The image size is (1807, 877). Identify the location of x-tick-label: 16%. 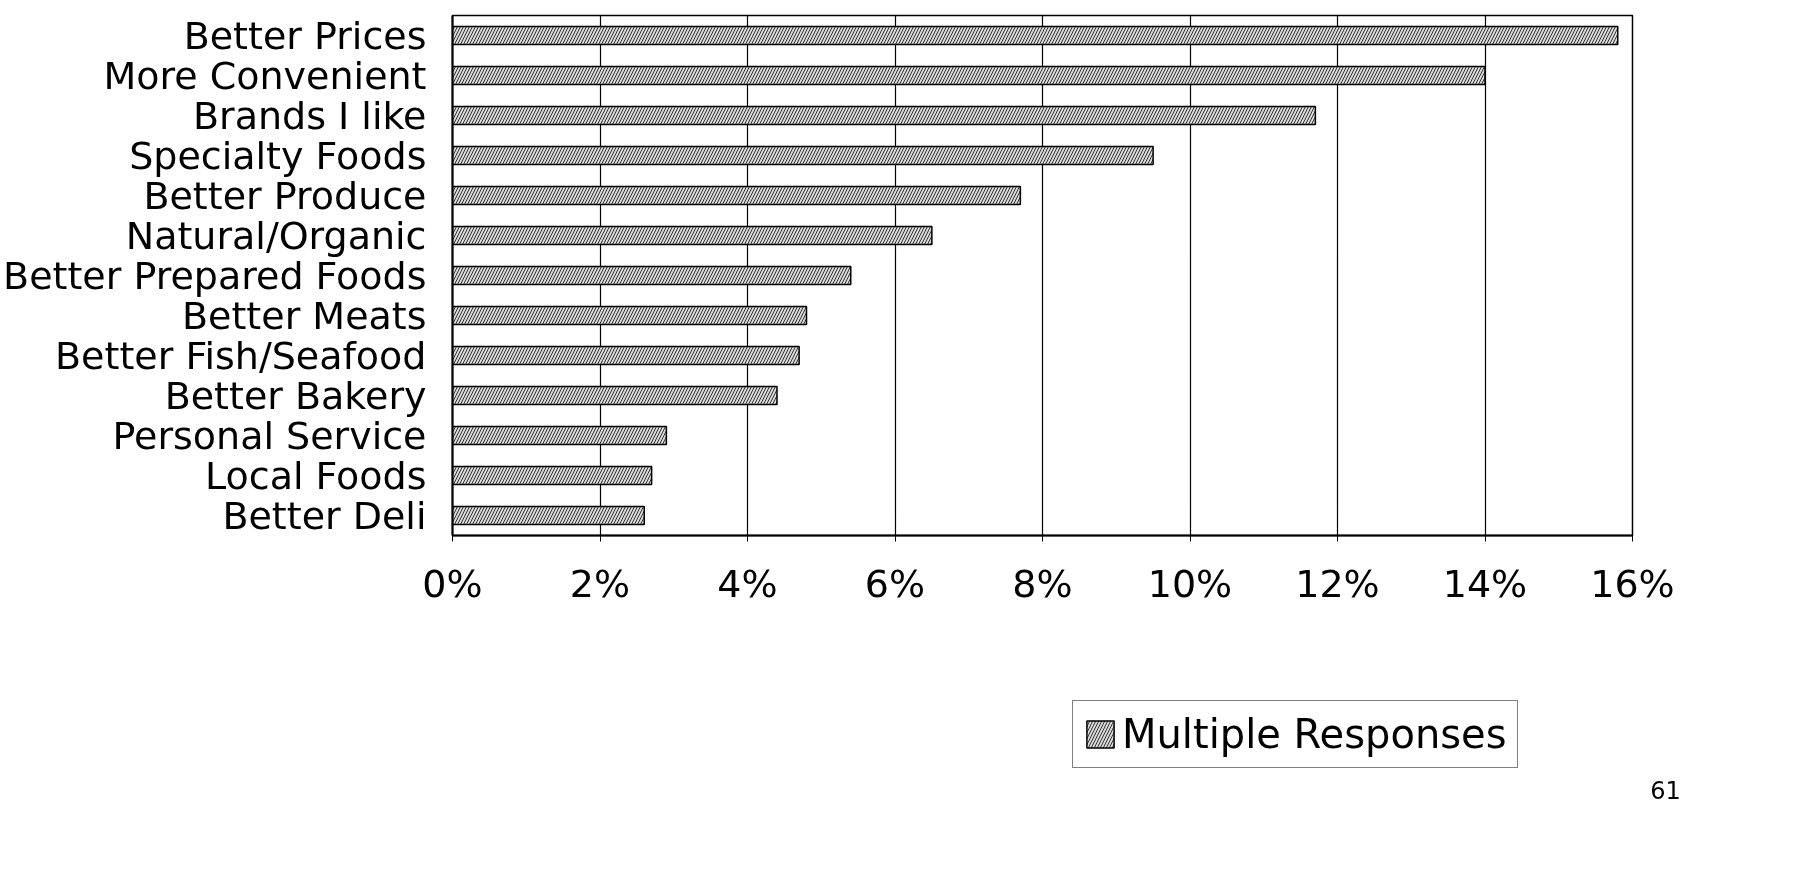
(1632, 583).